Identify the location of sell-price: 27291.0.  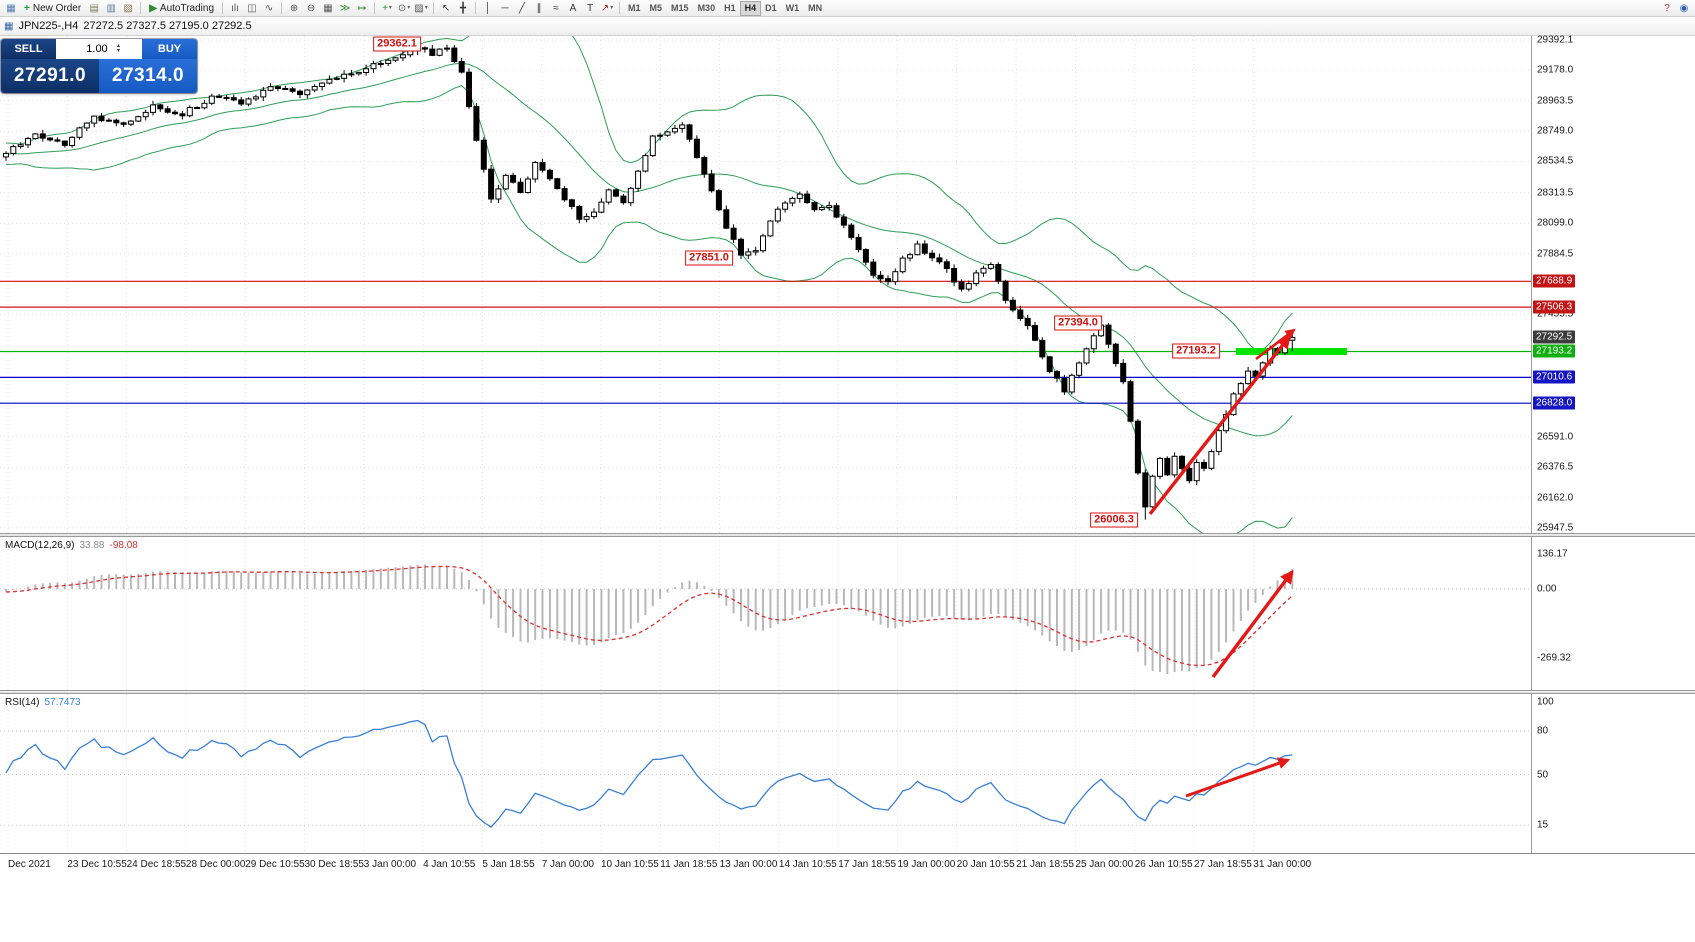
(50, 76).